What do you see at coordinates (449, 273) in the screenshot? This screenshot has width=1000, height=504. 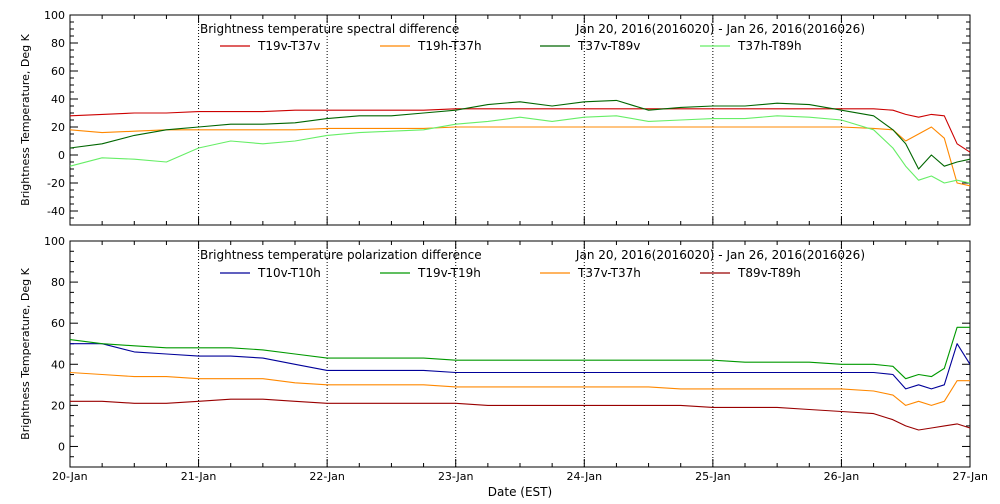 I see `legend-label: T19v-T19h` at bounding box center [449, 273].